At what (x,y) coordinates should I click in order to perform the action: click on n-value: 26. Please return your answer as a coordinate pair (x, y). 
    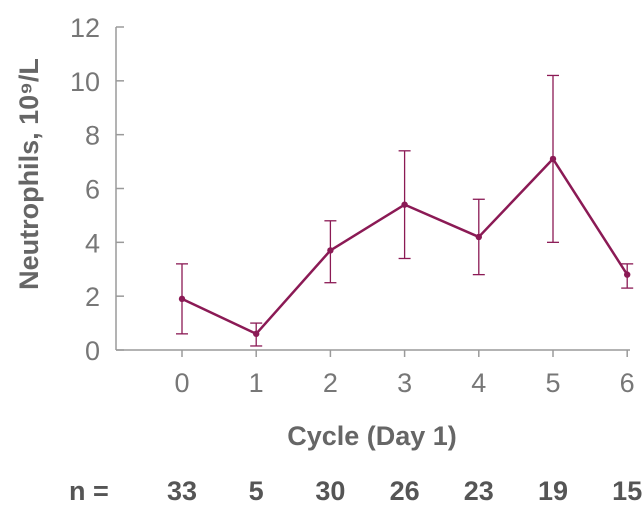
    Looking at the image, I should click on (405, 491).